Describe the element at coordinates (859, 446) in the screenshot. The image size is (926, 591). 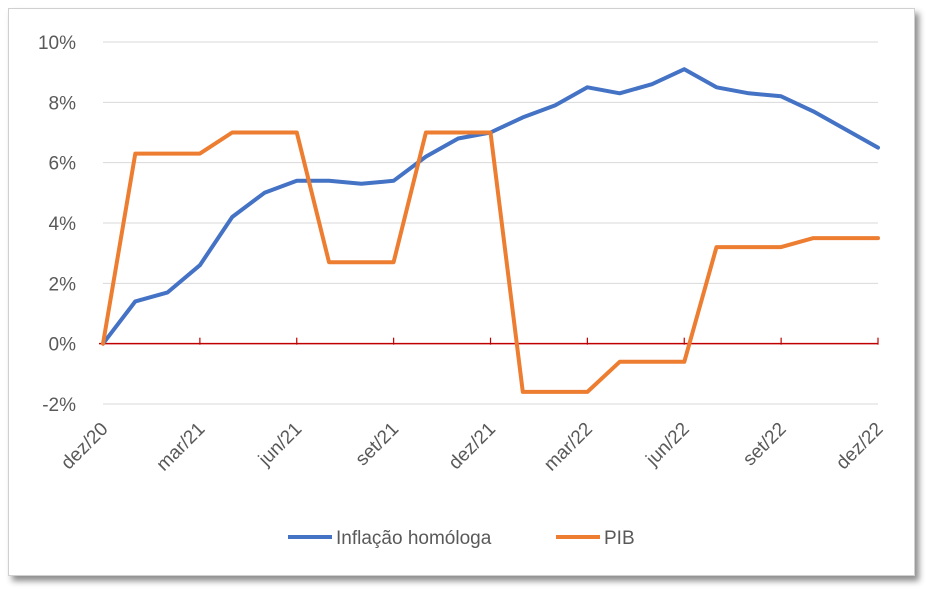
I see `x-tick-label: dez/22` at that location.